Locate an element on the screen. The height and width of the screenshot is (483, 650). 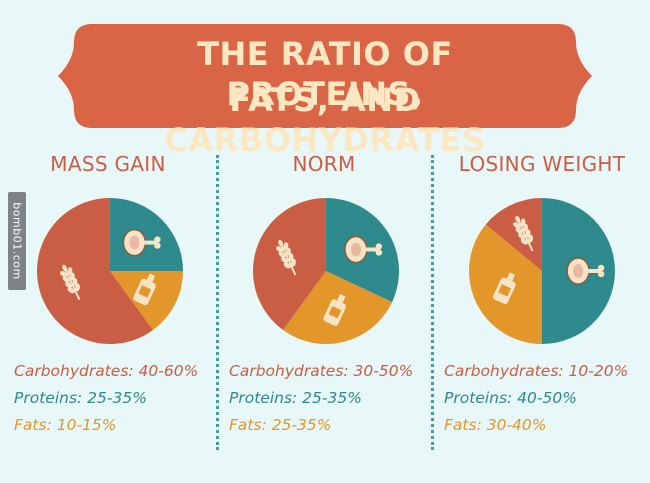
title-line-2: FATS, AND CARBOHYDRATES is located at coordinates (325, 120).